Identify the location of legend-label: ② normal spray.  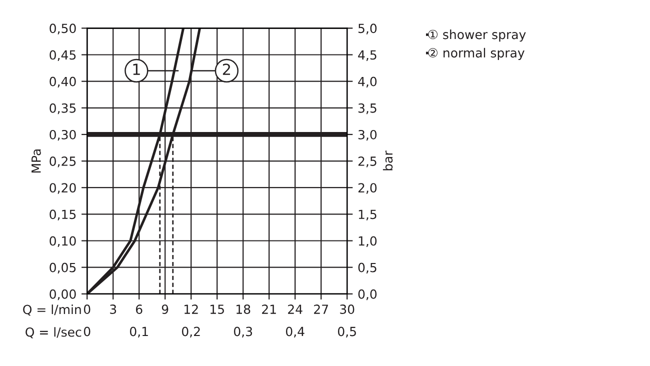
(476, 54).